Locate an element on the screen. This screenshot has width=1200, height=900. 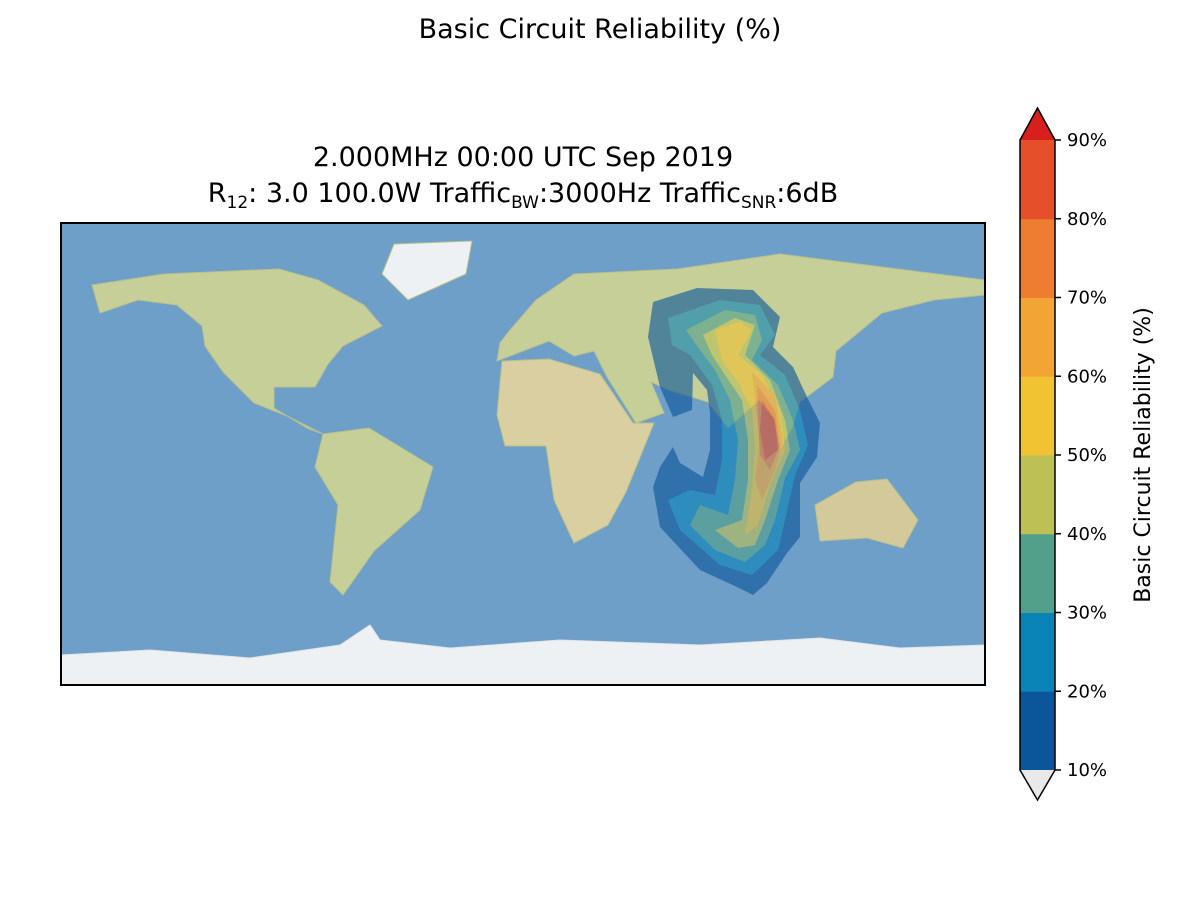
colorbar-tick-label: 70% is located at coordinates (1087, 298).